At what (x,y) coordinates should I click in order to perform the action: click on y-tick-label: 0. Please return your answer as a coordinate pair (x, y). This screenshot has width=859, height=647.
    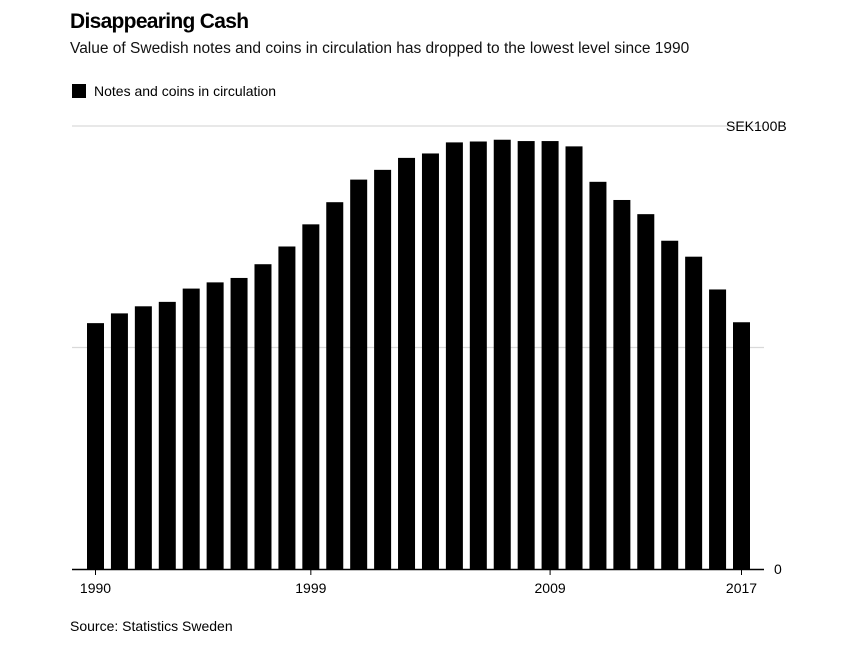
    Looking at the image, I should click on (778, 569).